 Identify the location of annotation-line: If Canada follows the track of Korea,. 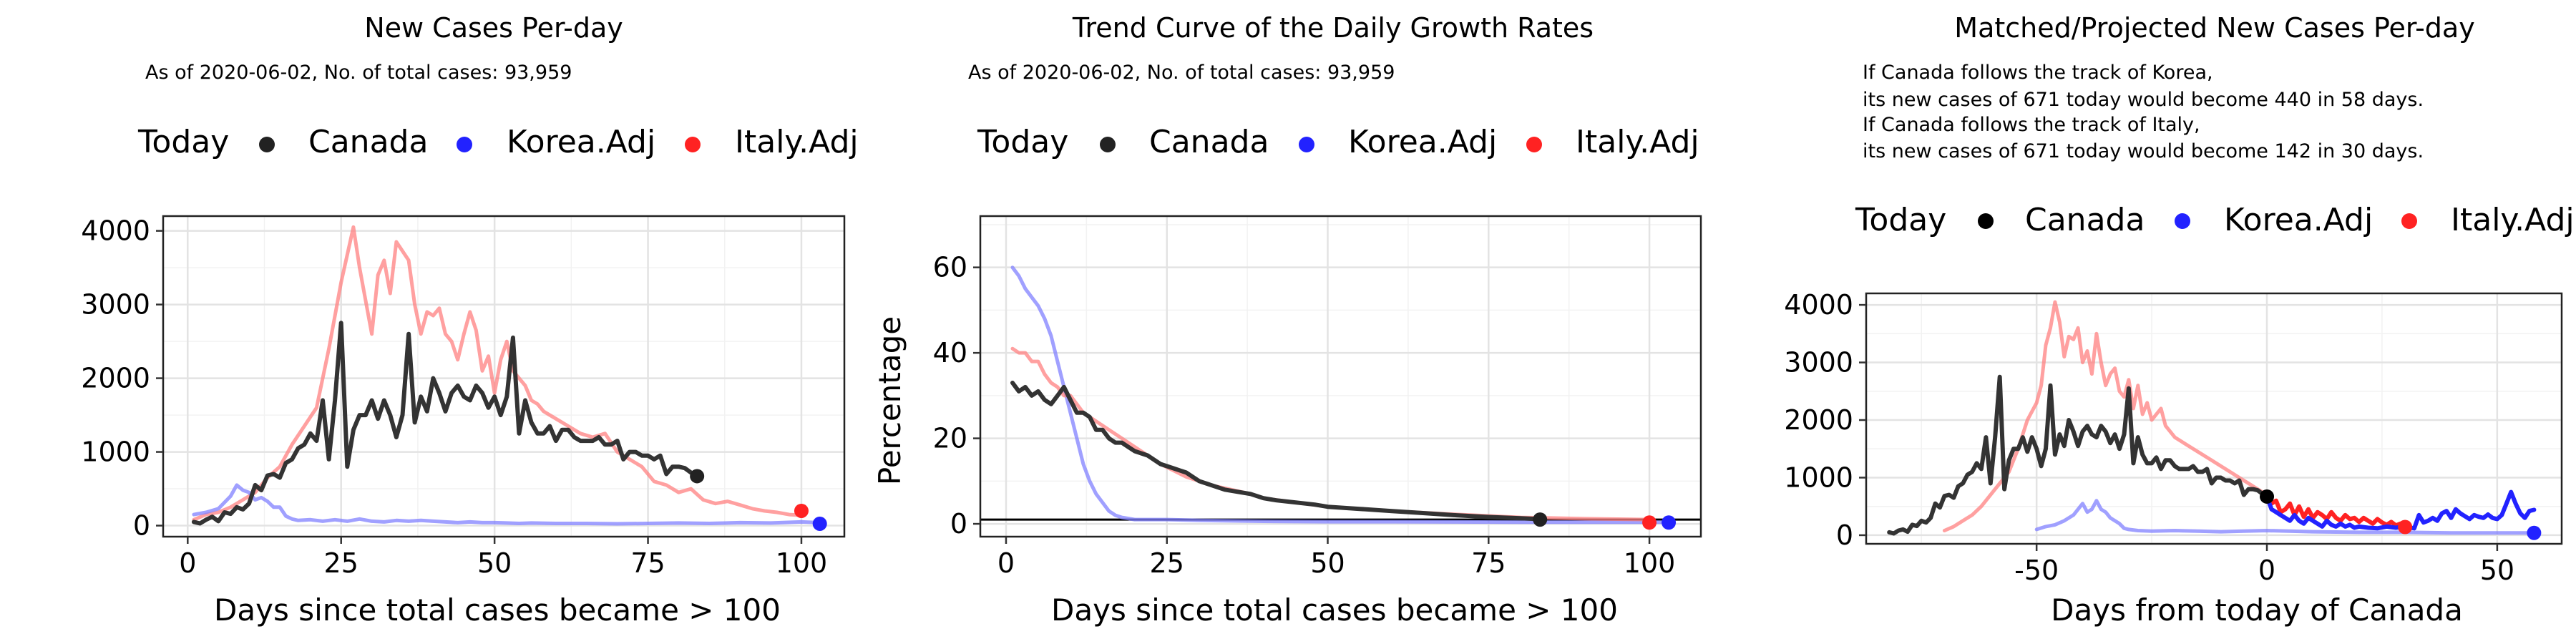
(2038, 73).